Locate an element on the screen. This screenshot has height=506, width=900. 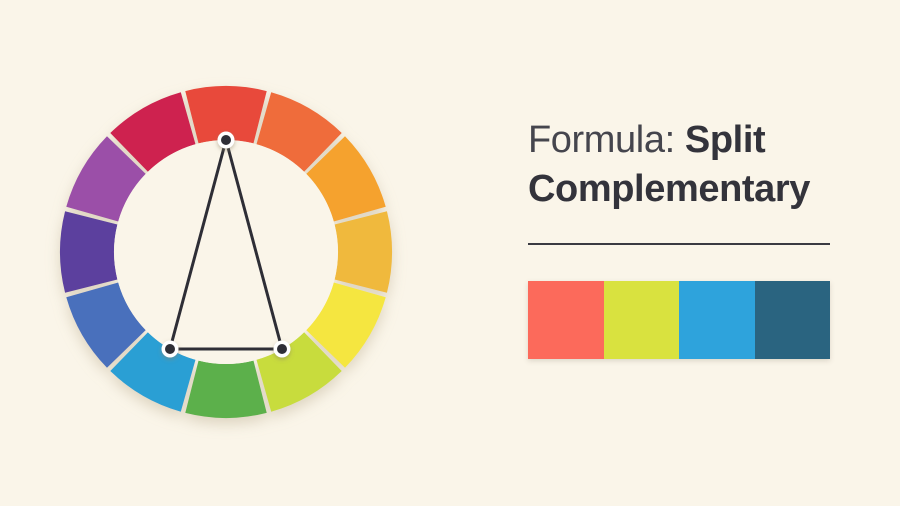
scheme-marker-blue-green is located at coordinates (170, 348).